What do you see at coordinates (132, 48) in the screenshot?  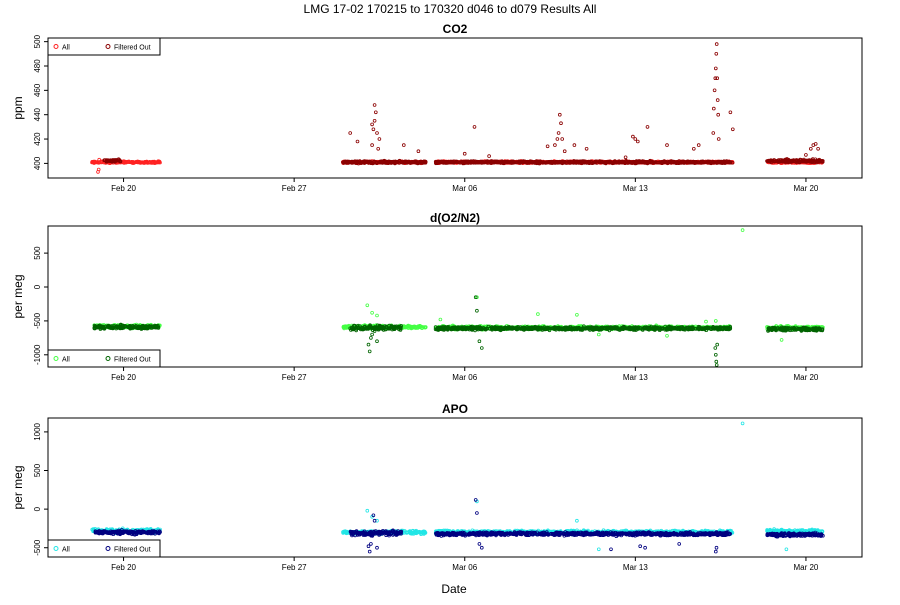 I see `legend-entry: Filtered Out` at bounding box center [132, 48].